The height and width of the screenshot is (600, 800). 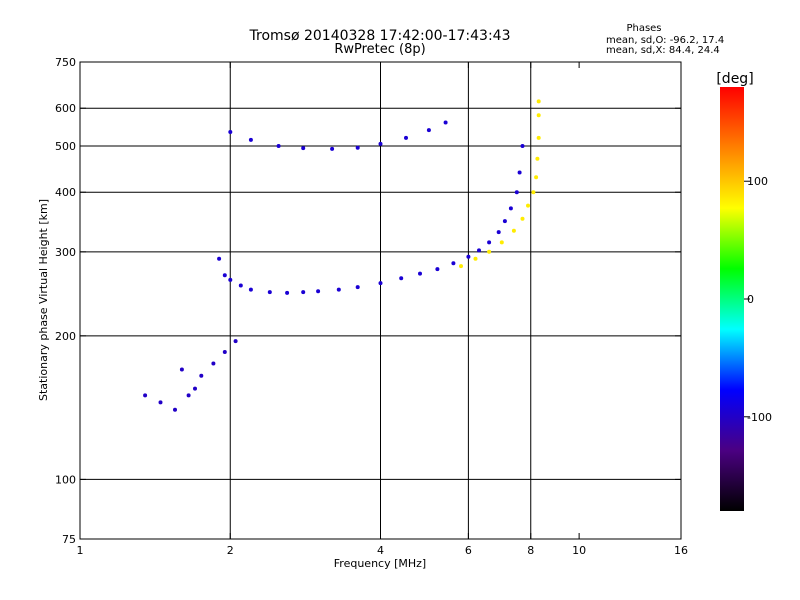 I want to click on y-tick-label: 200, so click(x=65, y=336).